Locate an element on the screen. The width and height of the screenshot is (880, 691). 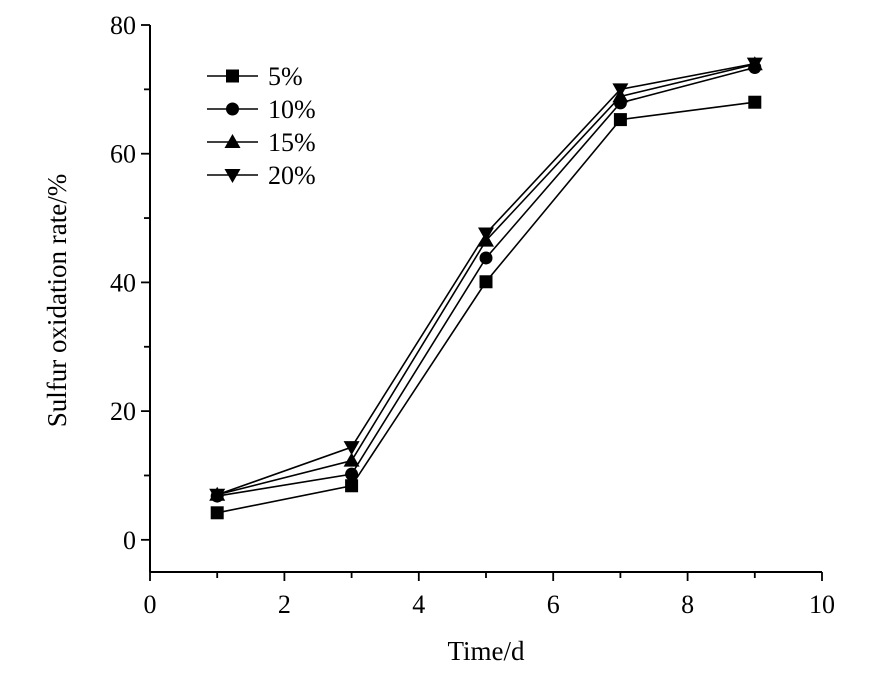
y-axis-label: Sulfur oxidation rate/% is located at coordinates (57, 300).